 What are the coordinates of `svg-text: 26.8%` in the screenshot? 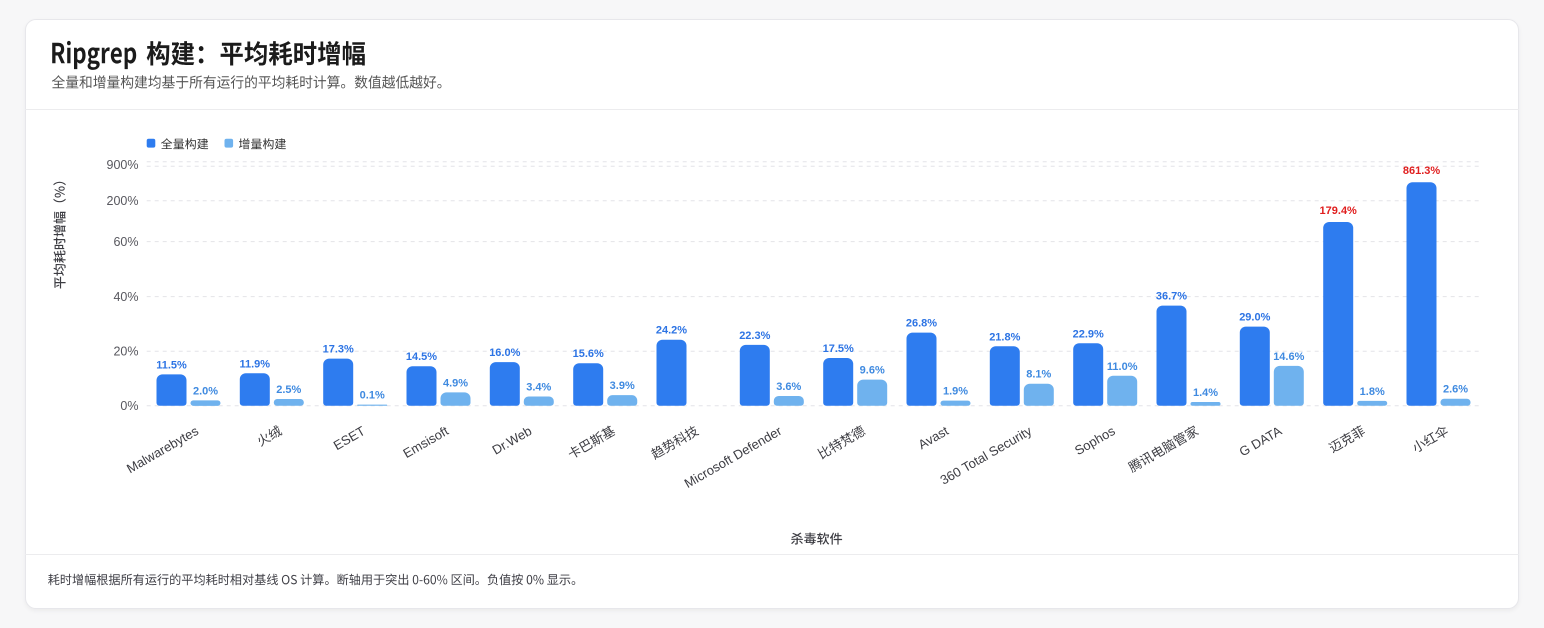 It's located at (921, 324).